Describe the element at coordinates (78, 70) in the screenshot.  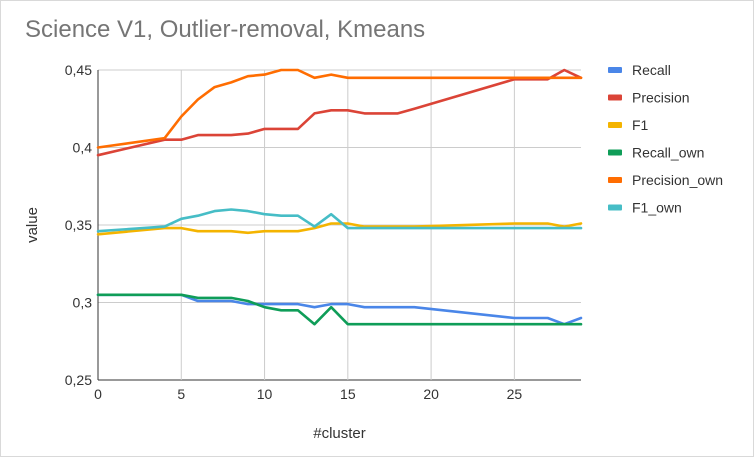
I see `y-tick-label: 0,45` at that location.